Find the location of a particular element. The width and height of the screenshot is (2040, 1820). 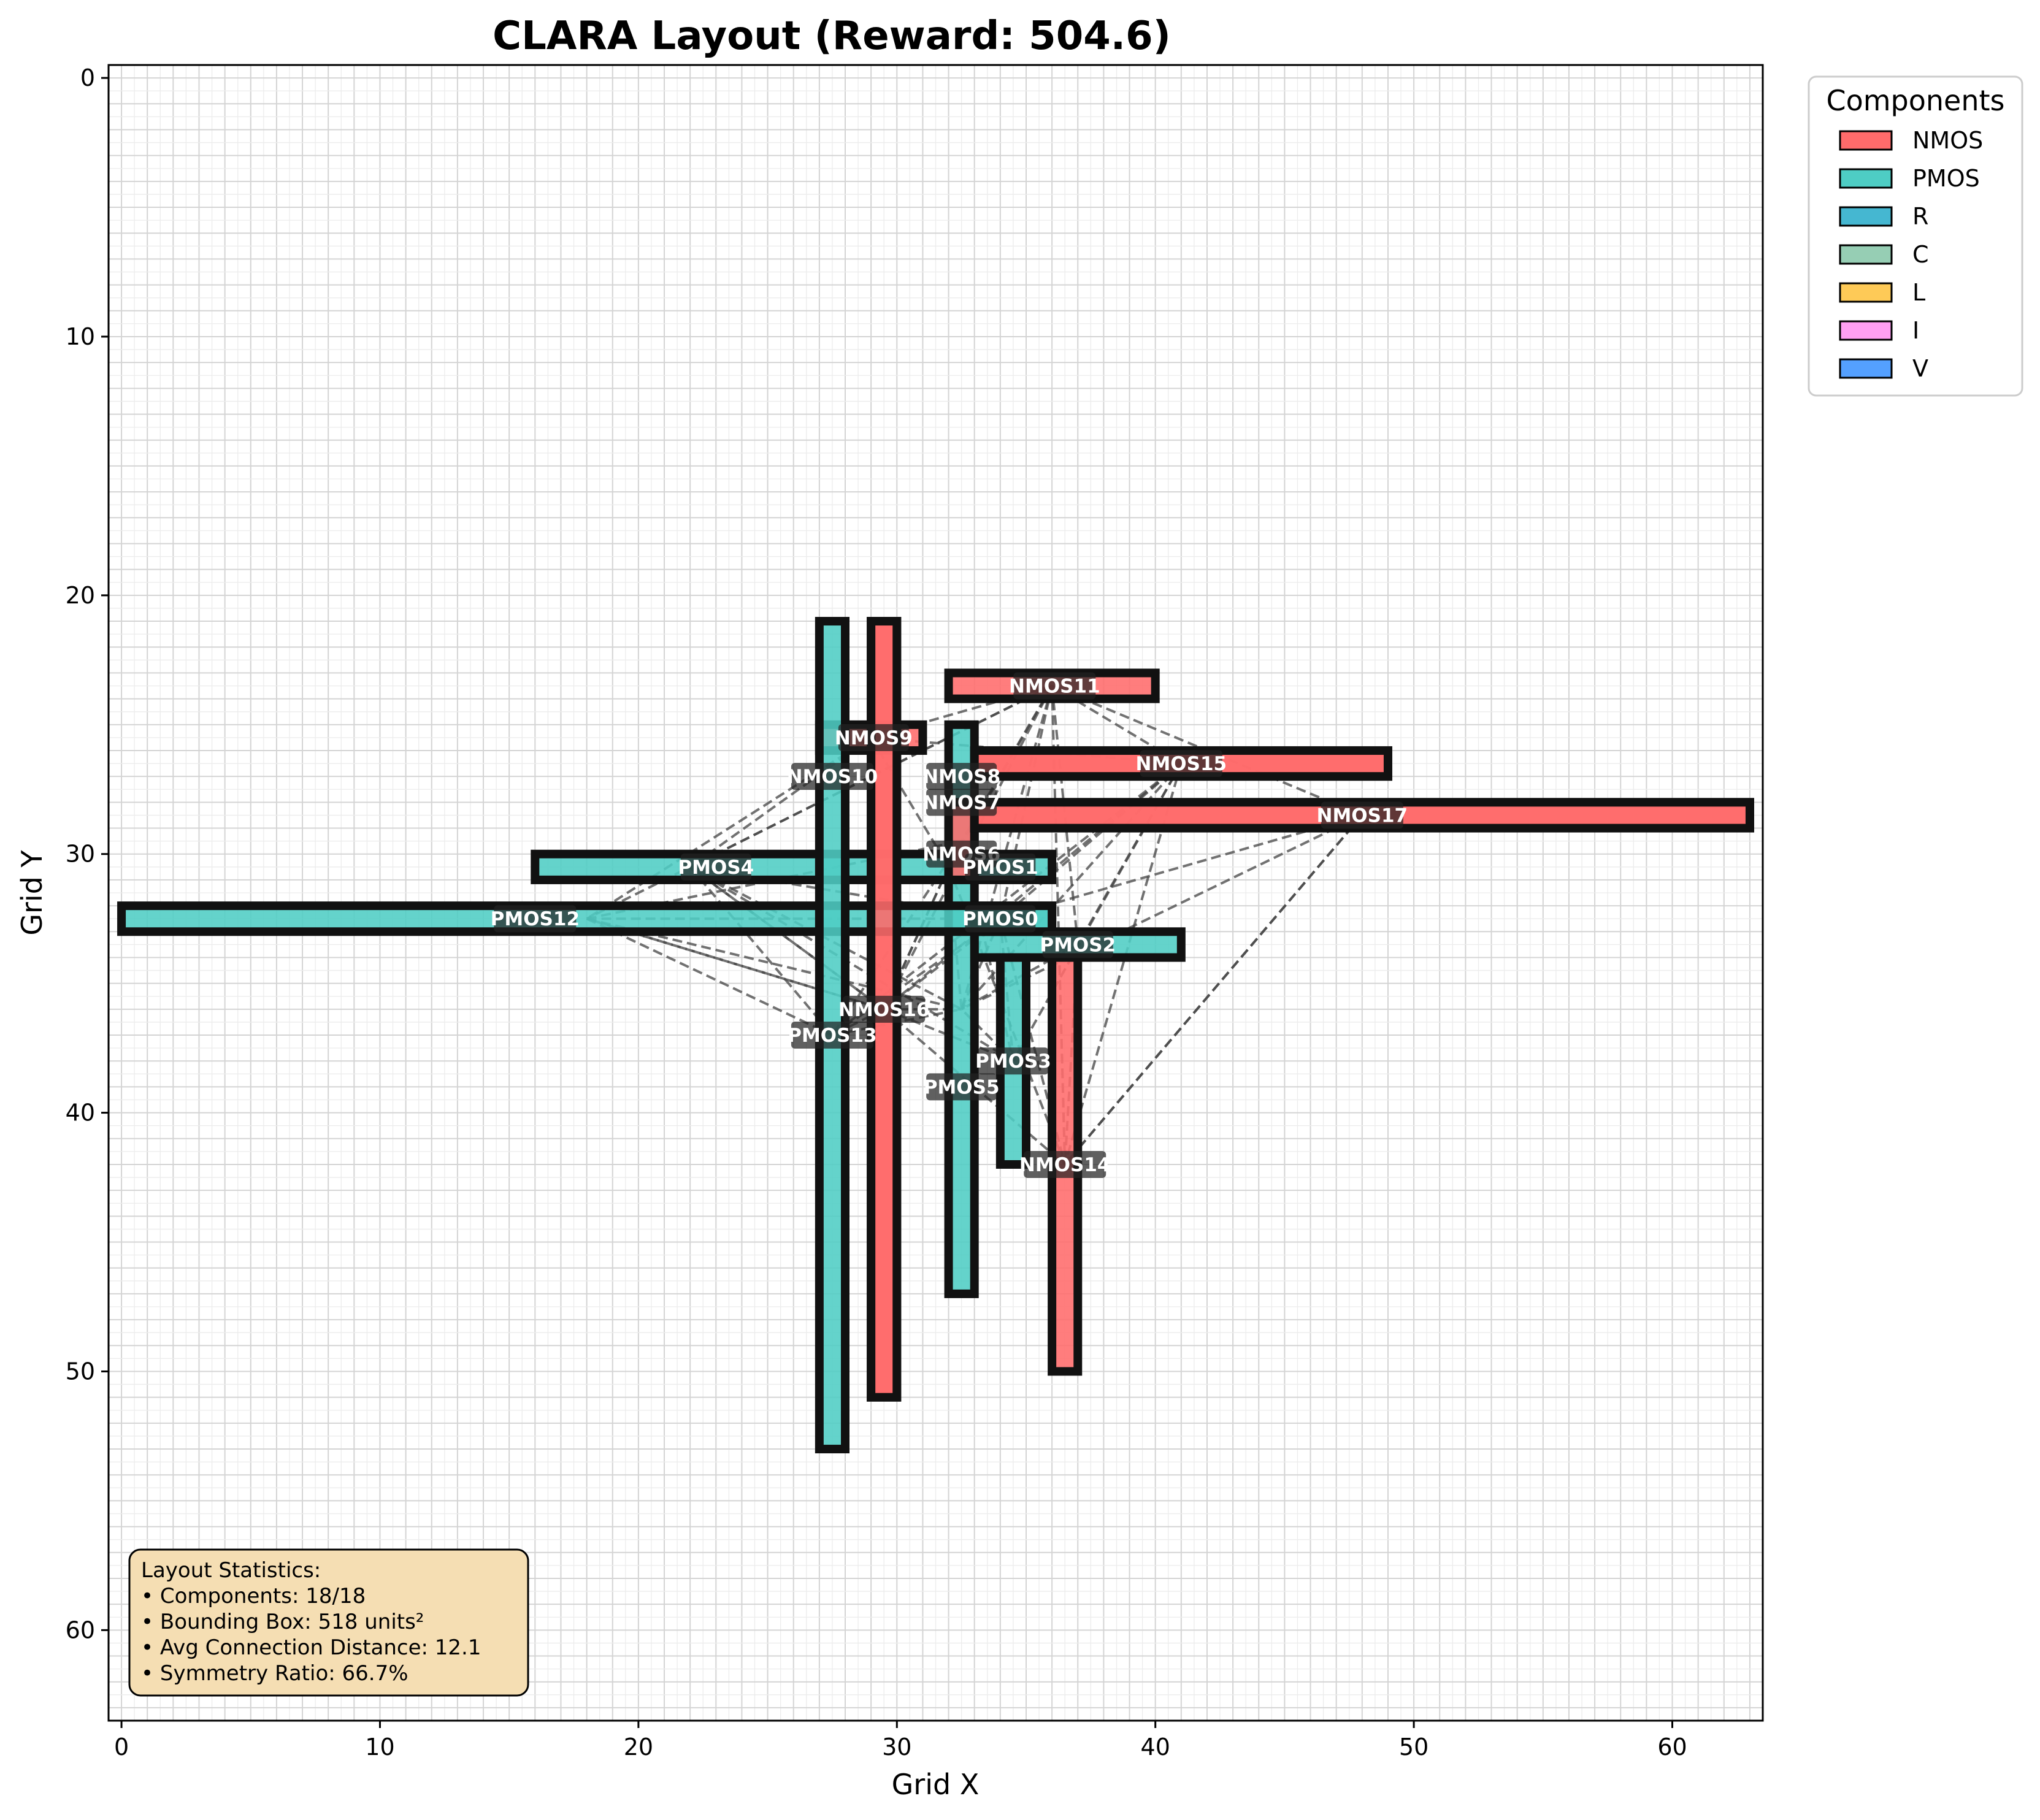

x-tick-label: 50 is located at coordinates (1413, 1747).